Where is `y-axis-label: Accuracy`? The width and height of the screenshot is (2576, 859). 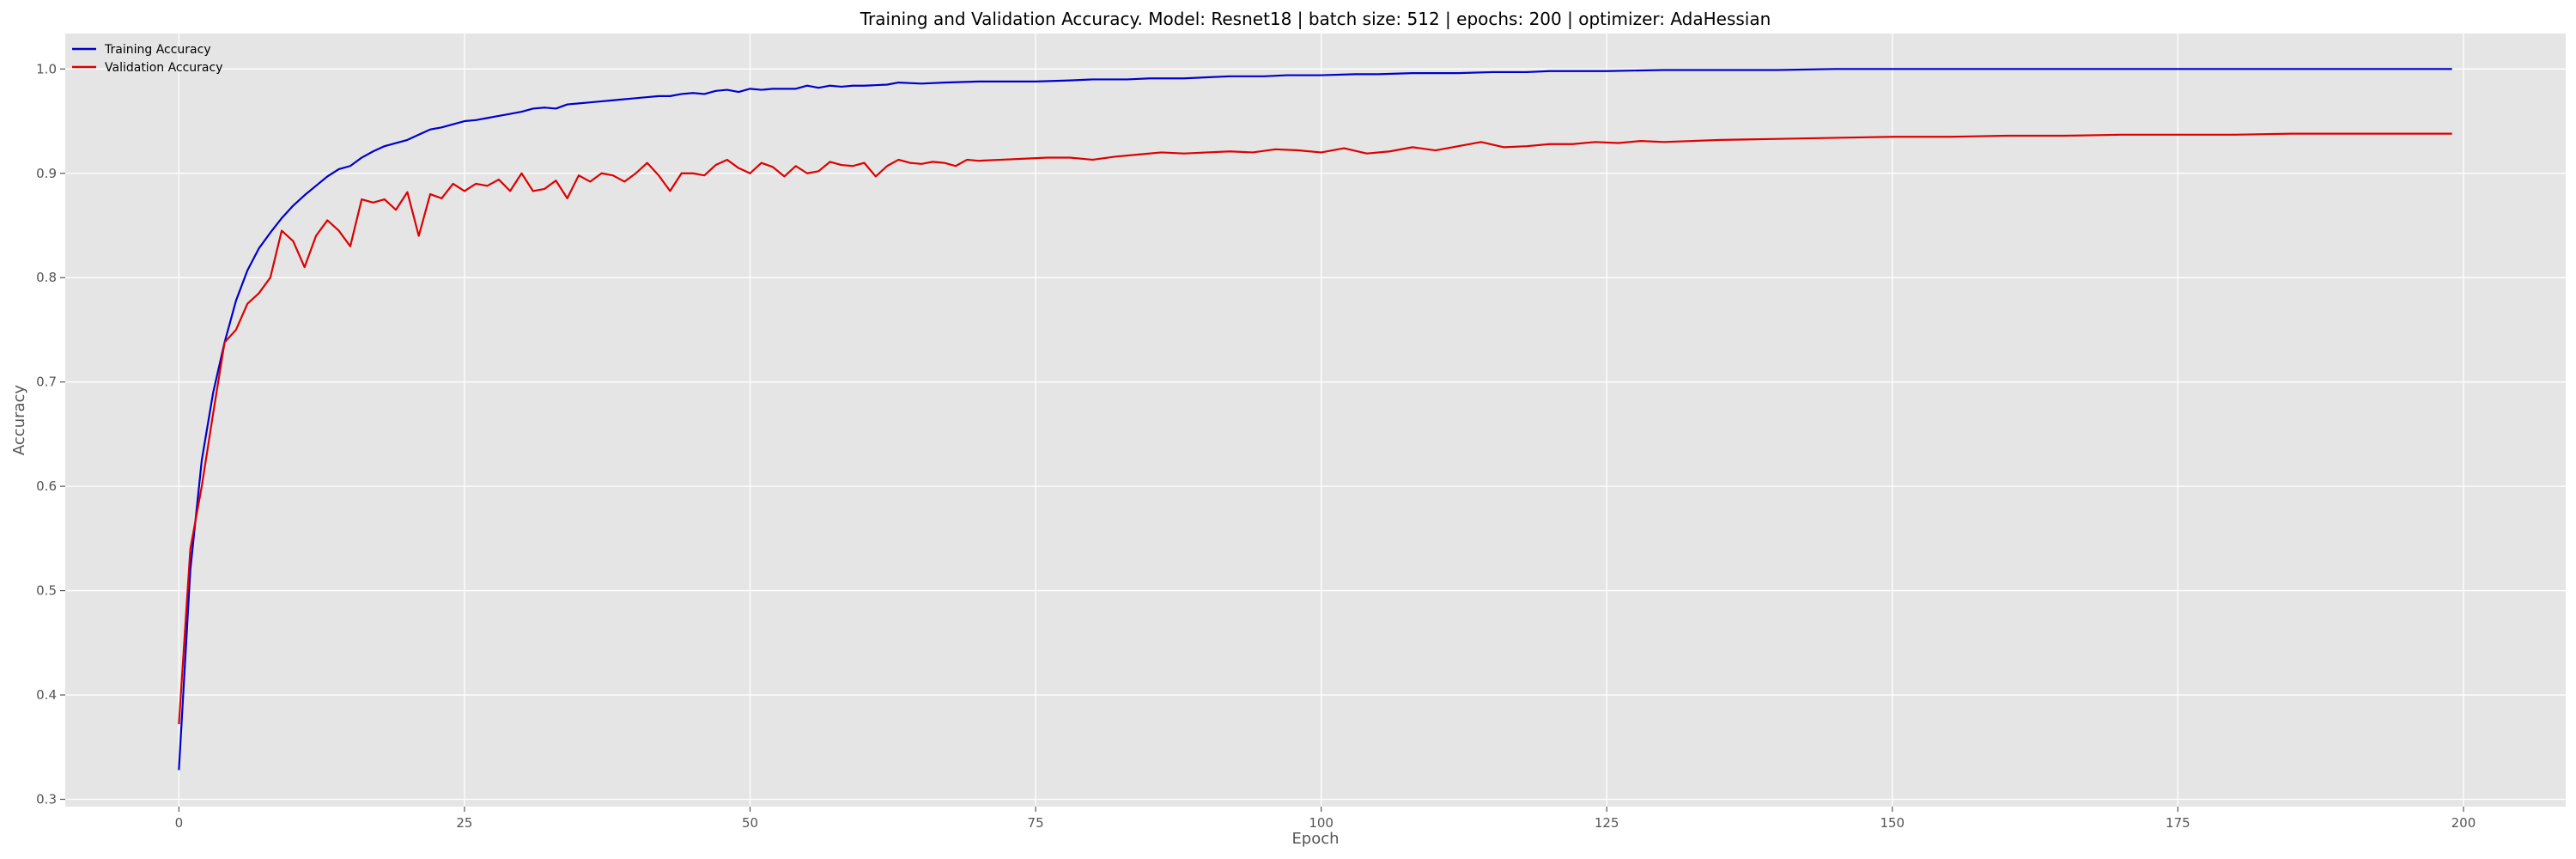 y-axis-label: Accuracy is located at coordinates (19, 421).